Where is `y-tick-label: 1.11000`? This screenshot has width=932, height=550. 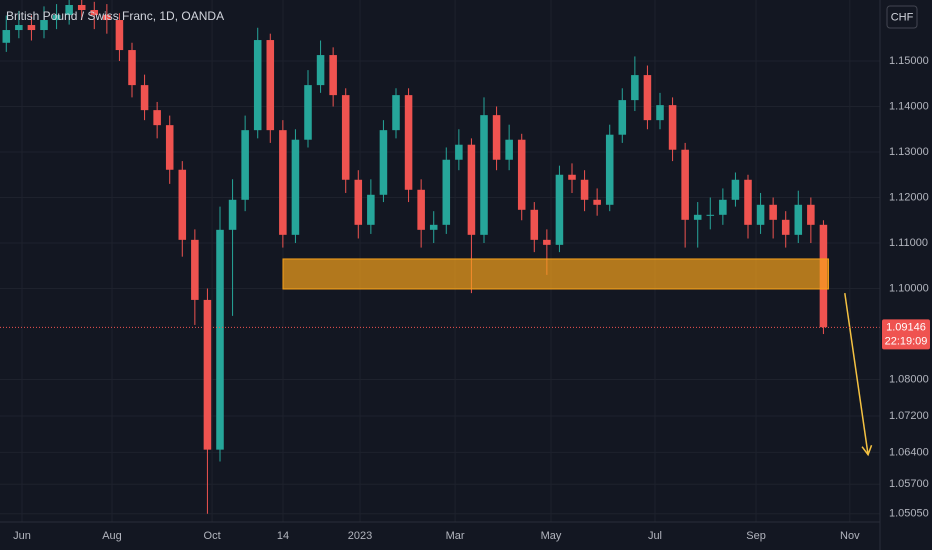
y-tick-label: 1.11000 is located at coordinates (908, 243).